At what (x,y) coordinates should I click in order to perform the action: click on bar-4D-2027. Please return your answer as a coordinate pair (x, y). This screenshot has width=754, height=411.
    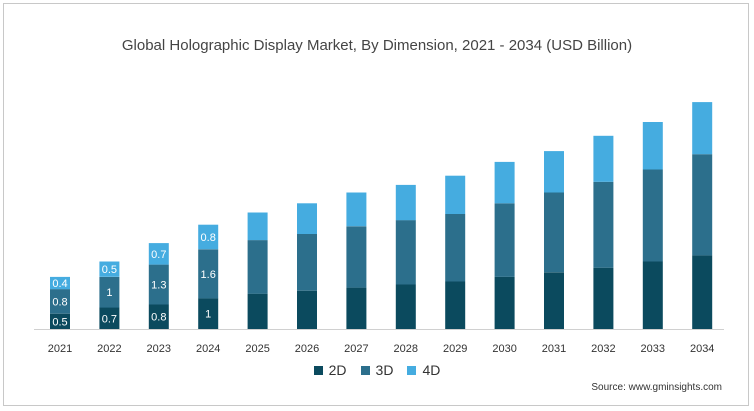
    Looking at the image, I should click on (356, 209).